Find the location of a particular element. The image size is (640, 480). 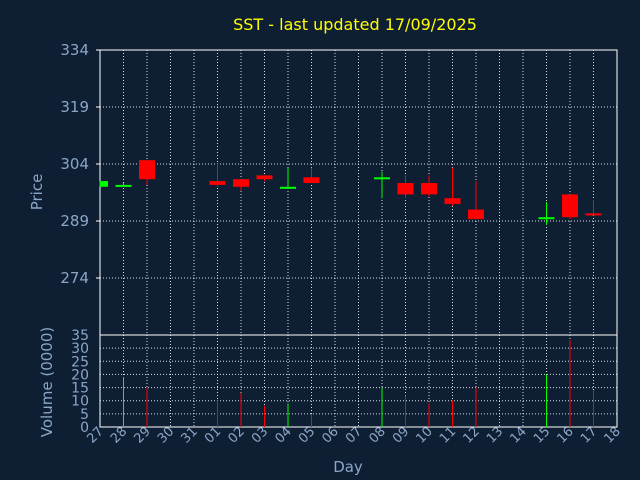

x-tick-label: 02 is located at coordinates (237, 435).